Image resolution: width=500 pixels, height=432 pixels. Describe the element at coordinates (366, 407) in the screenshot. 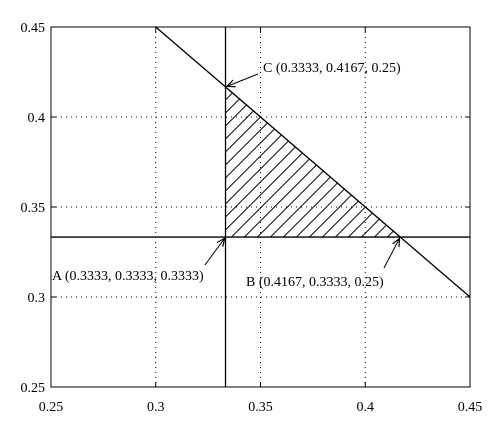

I see `x-tick-label: 0.4` at that location.